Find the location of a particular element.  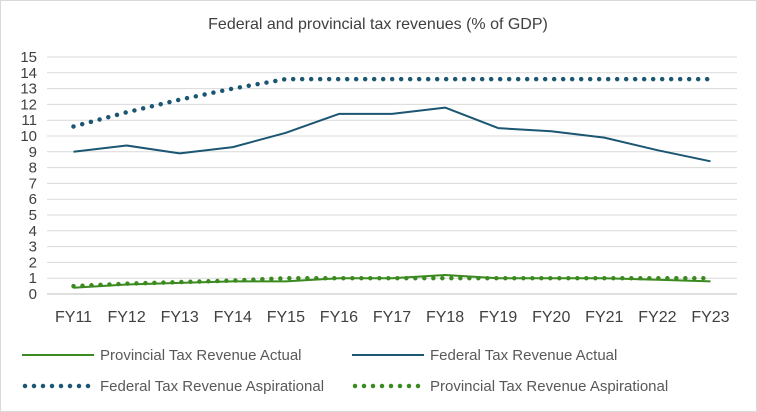

x-tick-label: FY19 is located at coordinates (498, 317).